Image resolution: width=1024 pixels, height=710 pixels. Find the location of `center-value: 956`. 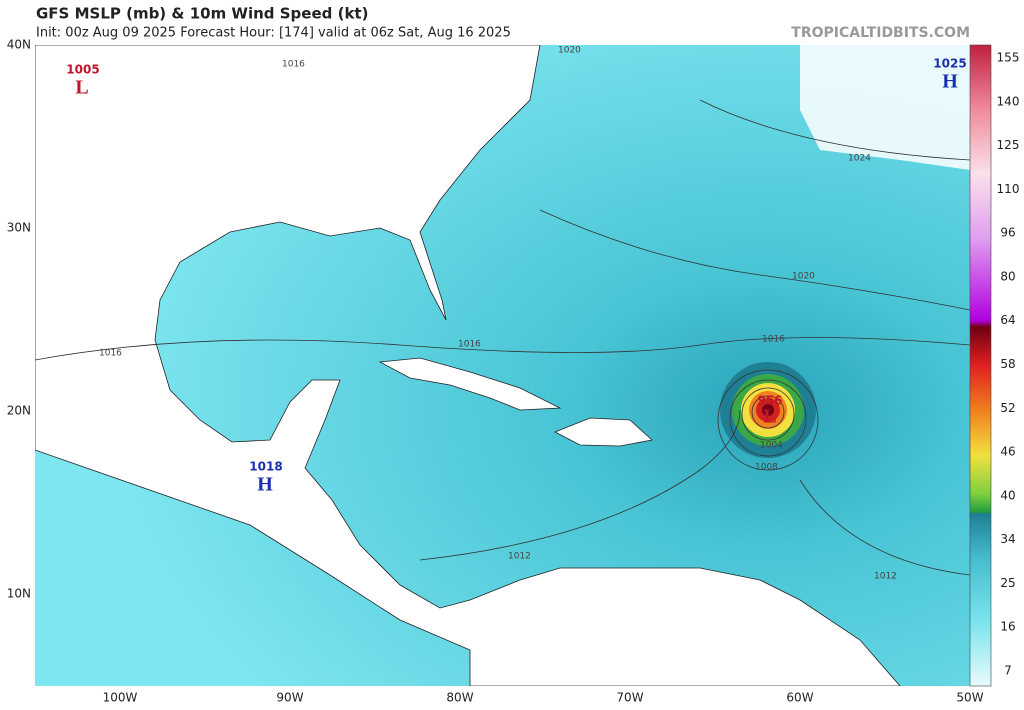

center-value: 956 is located at coordinates (769, 401).